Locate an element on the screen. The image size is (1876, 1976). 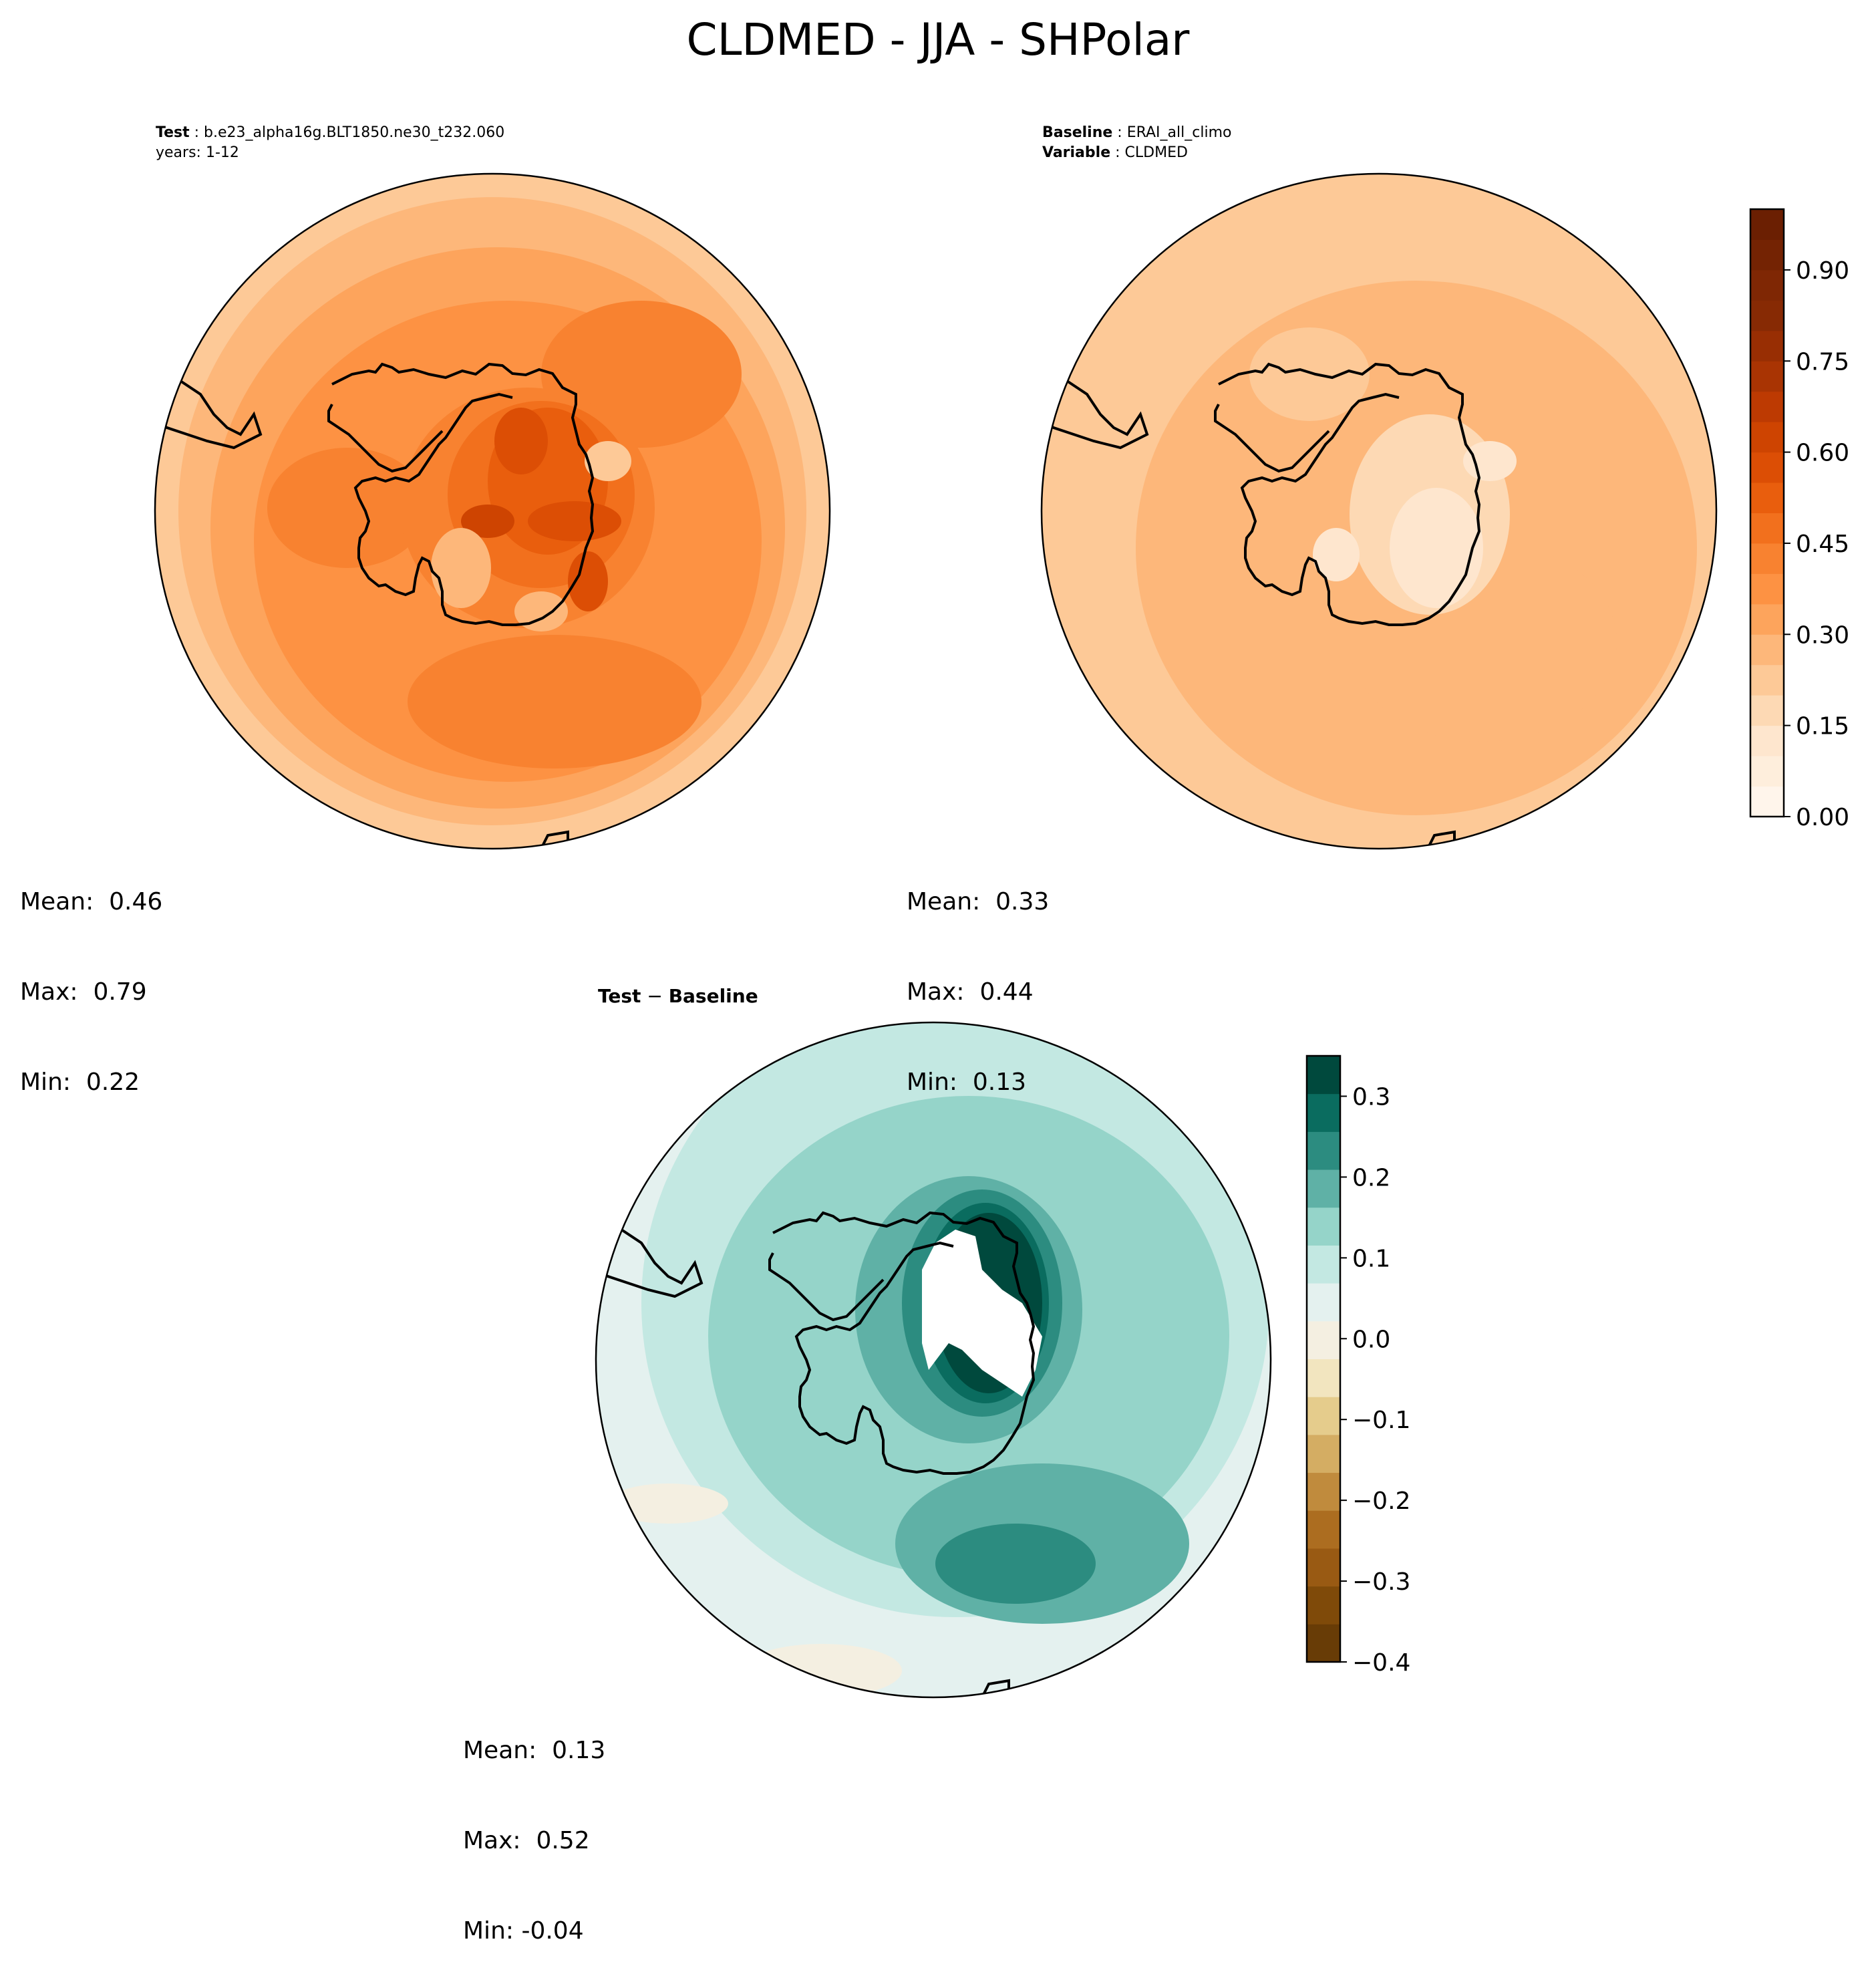
panel-diff-label-sep: − is located at coordinates (654, 996).